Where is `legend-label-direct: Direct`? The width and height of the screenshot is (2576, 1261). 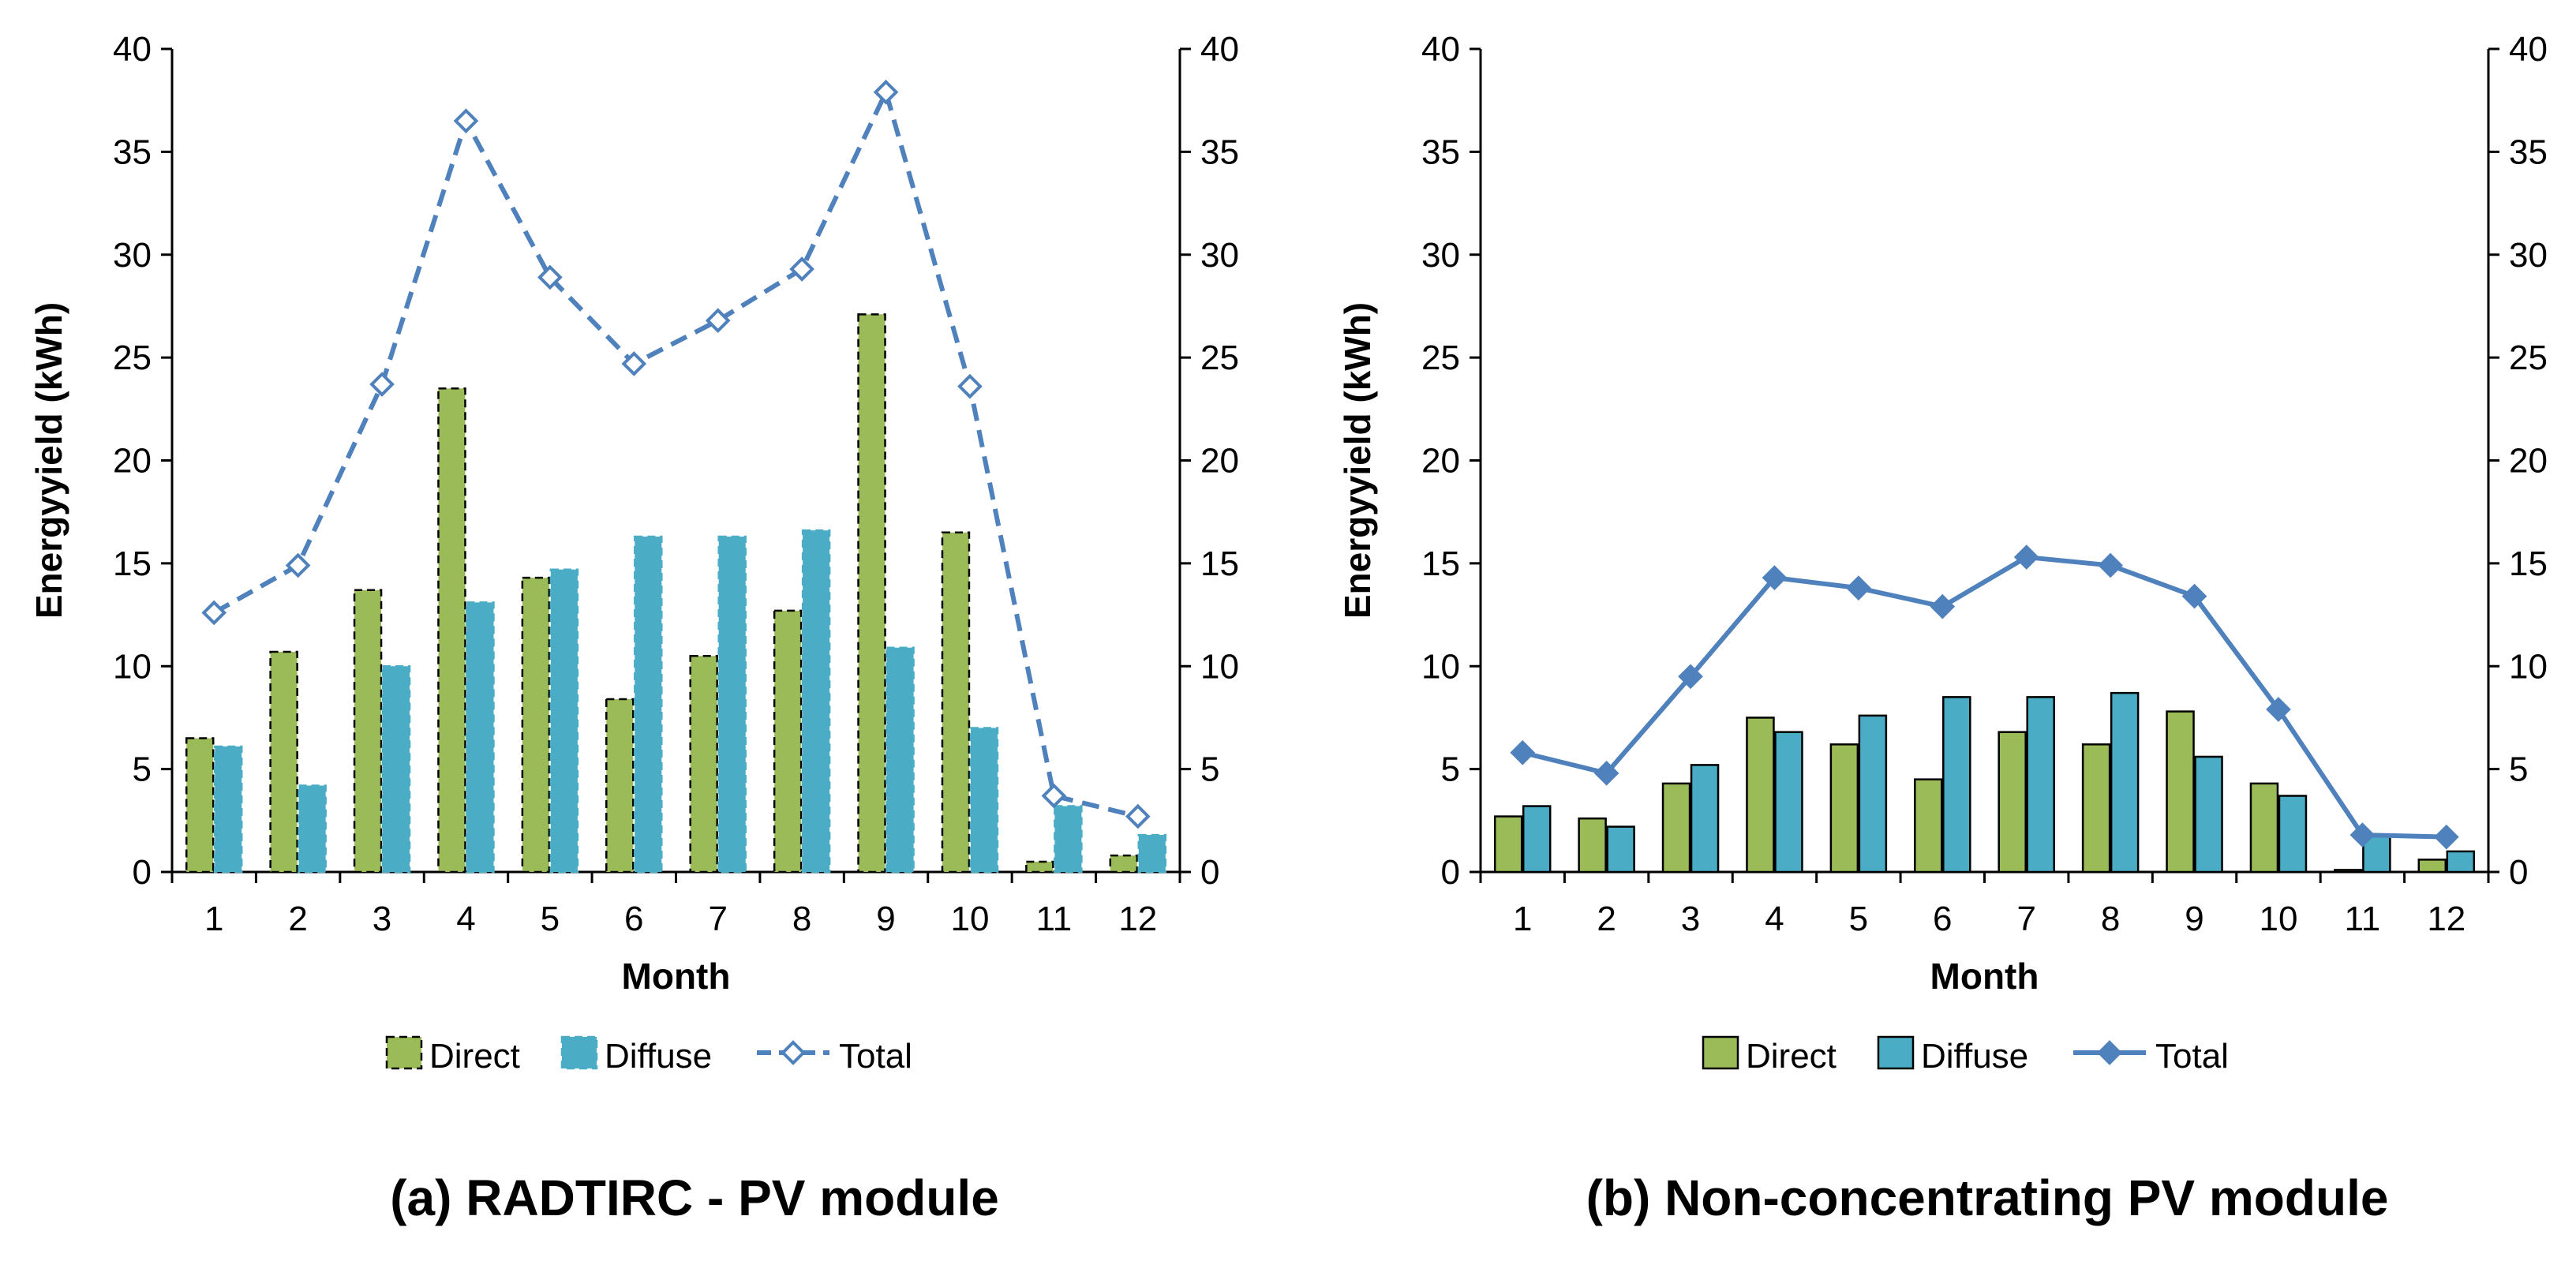
legend-label-direct: Direct is located at coordinates (1791, 1056).